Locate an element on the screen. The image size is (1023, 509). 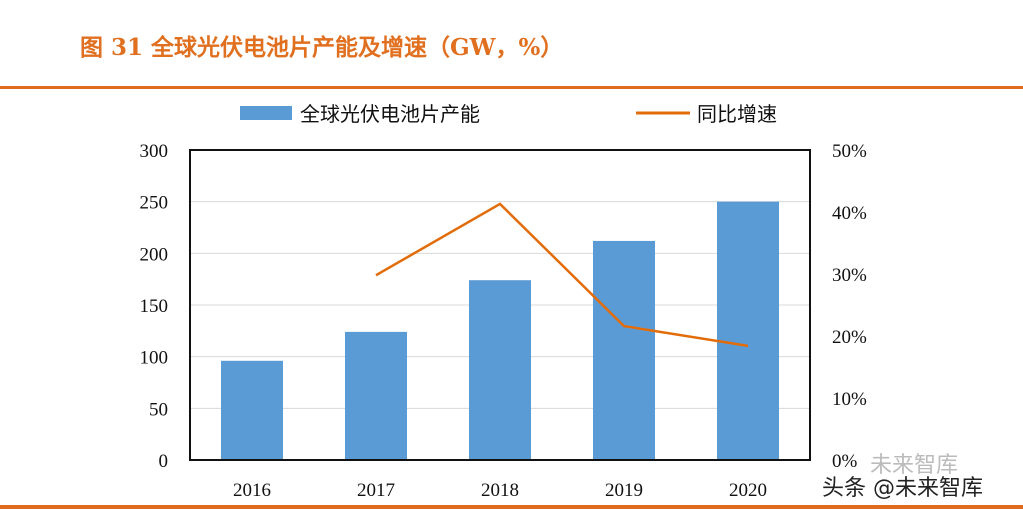
left-tick-label: 250 is located at coordinates (154, 203).